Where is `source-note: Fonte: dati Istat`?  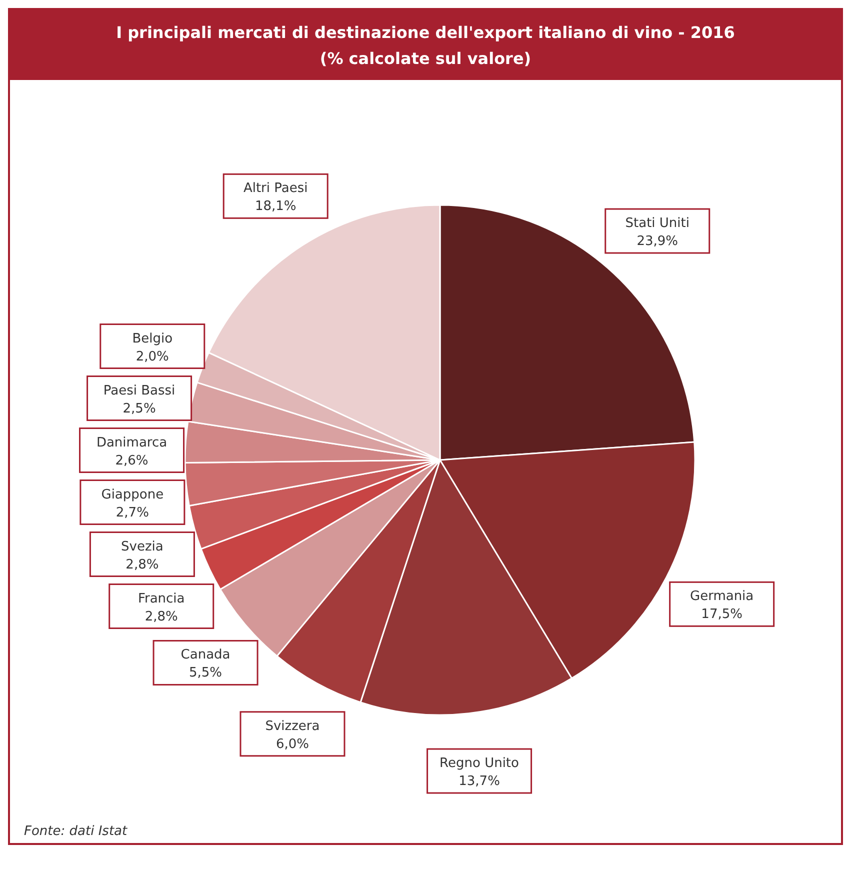
source-note: Fonte: dati Istat is located at coordinates (76, 831).